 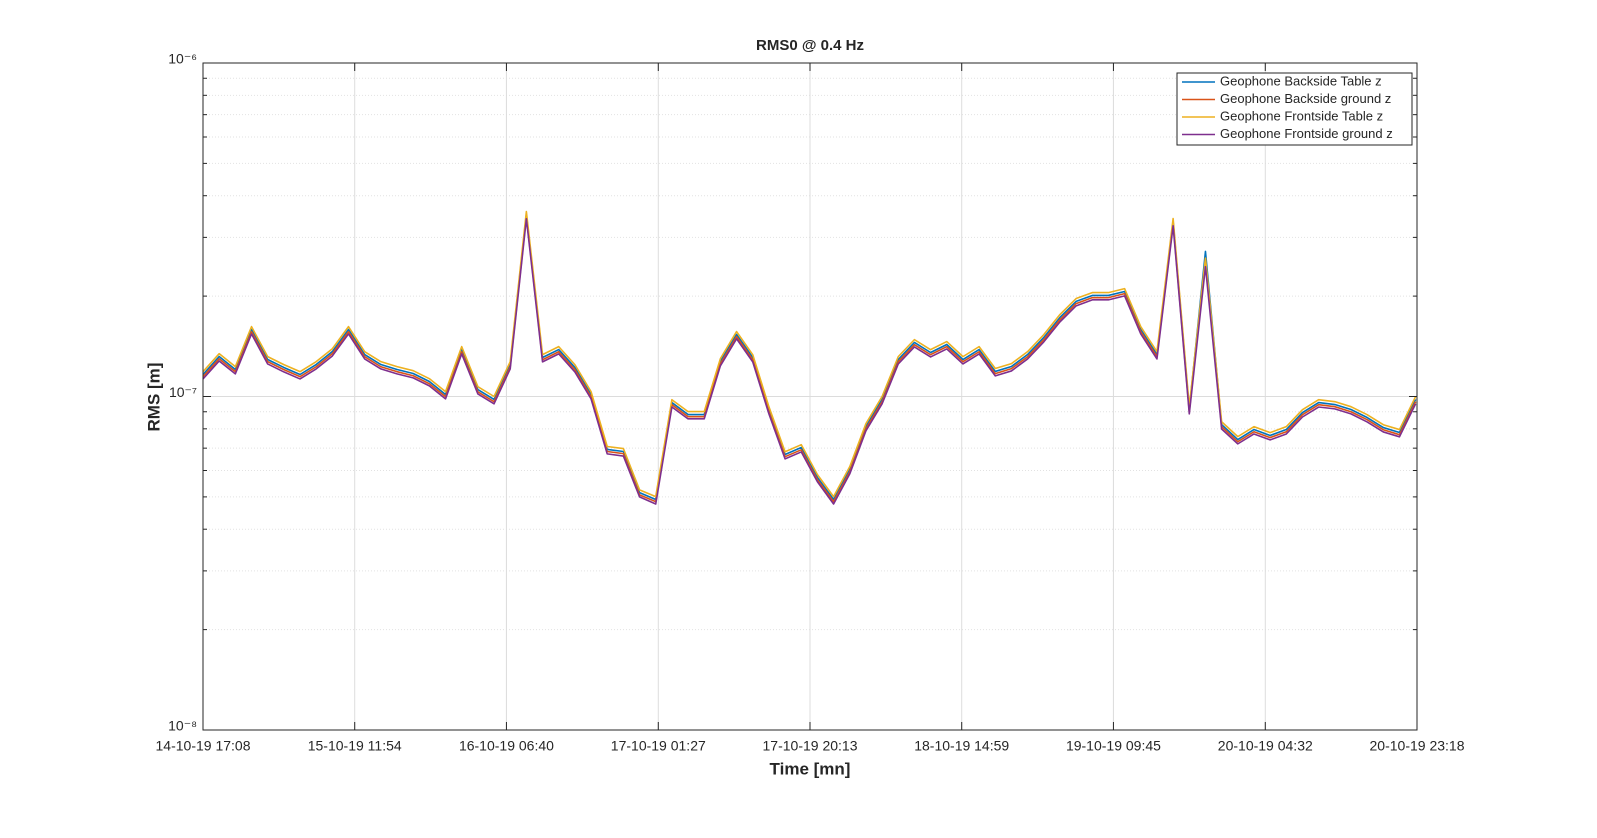 I want to click on legend-label: Geophone Backside Table z, so click(x=1301, y=80).